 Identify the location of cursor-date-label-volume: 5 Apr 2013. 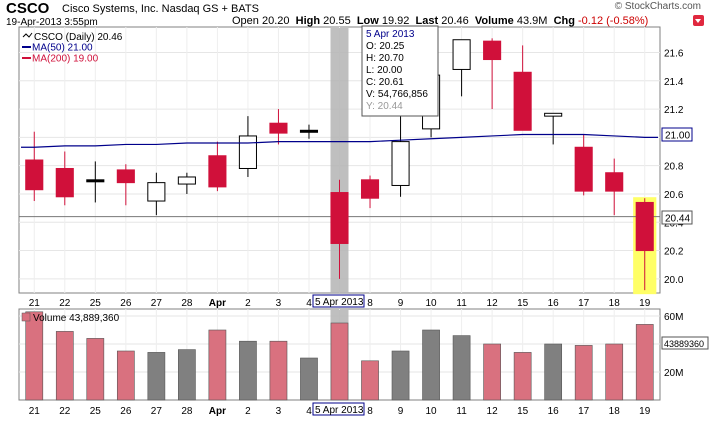
(338, 409).